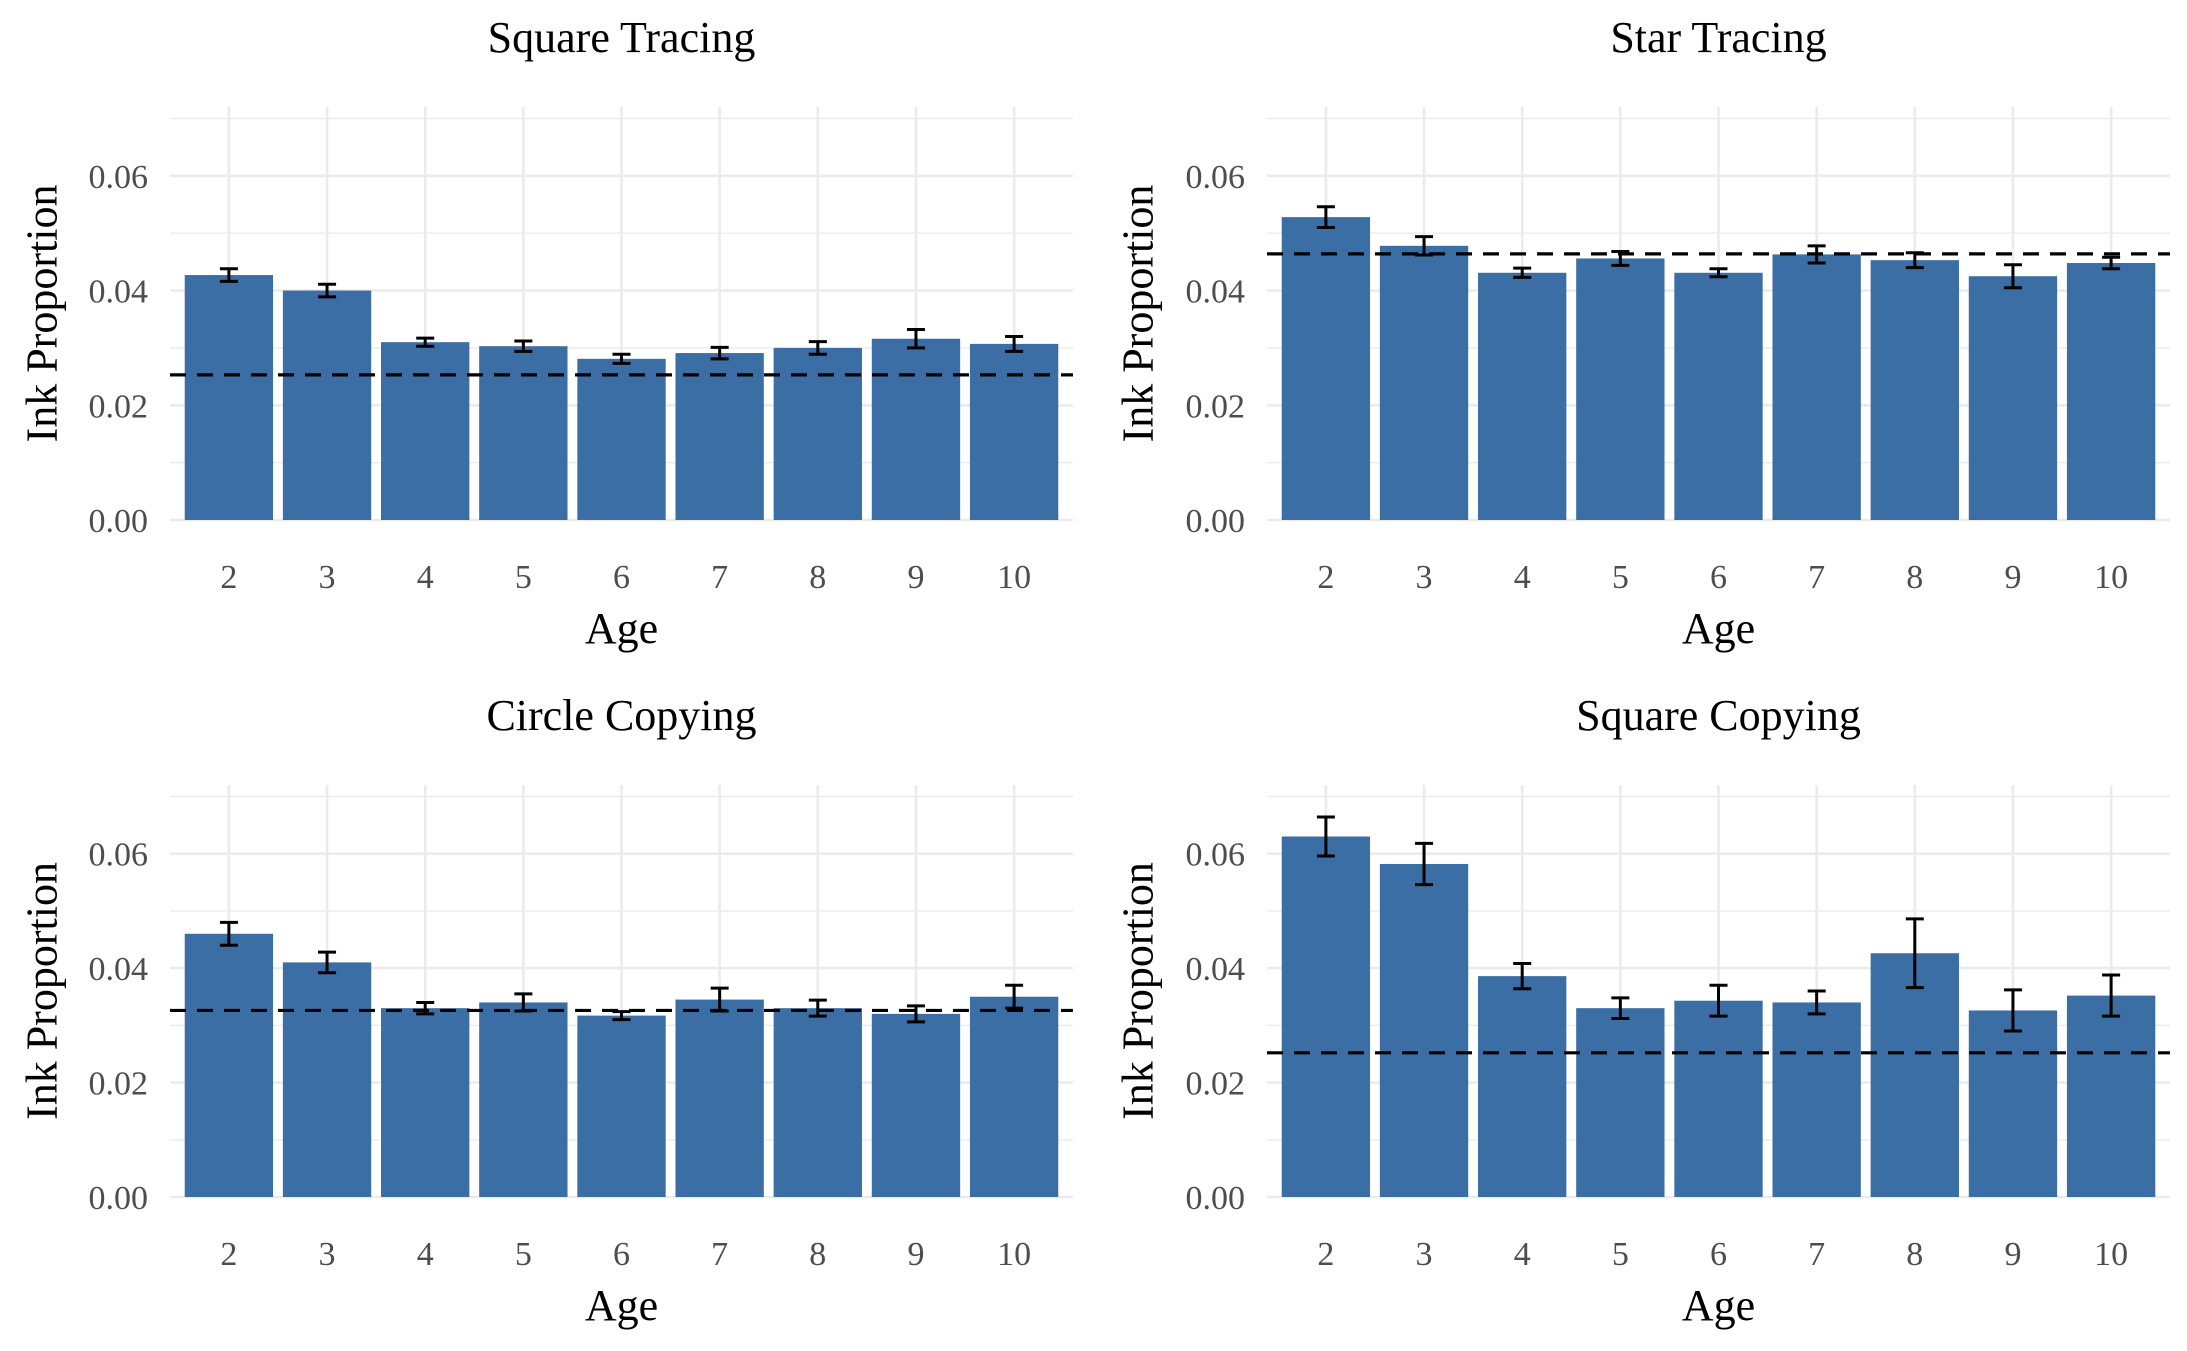 The width and height of the screenshot is (2187, 1351). What do you see at coordinates (622, 37) in the screenshot?
I see `panel-title: Square Tracing` at bounding box center [622, 37].